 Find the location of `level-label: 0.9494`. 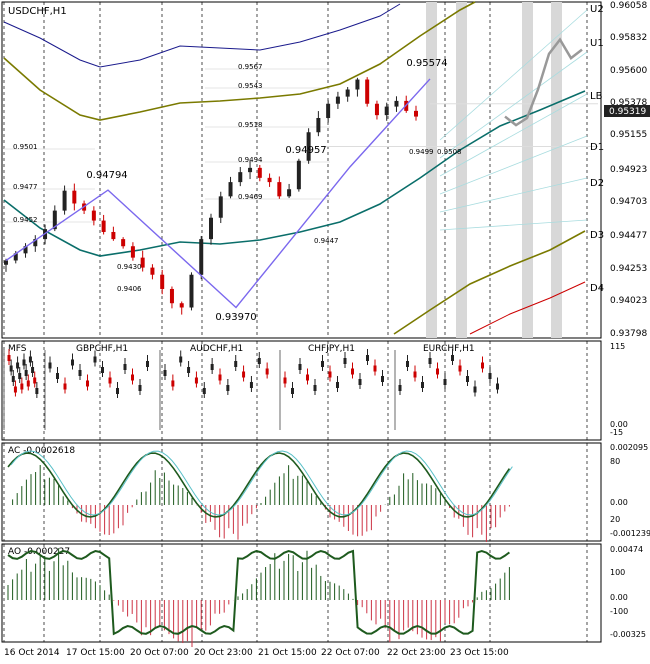

level-label: 0.9494 is located at coordinates (250, 160).